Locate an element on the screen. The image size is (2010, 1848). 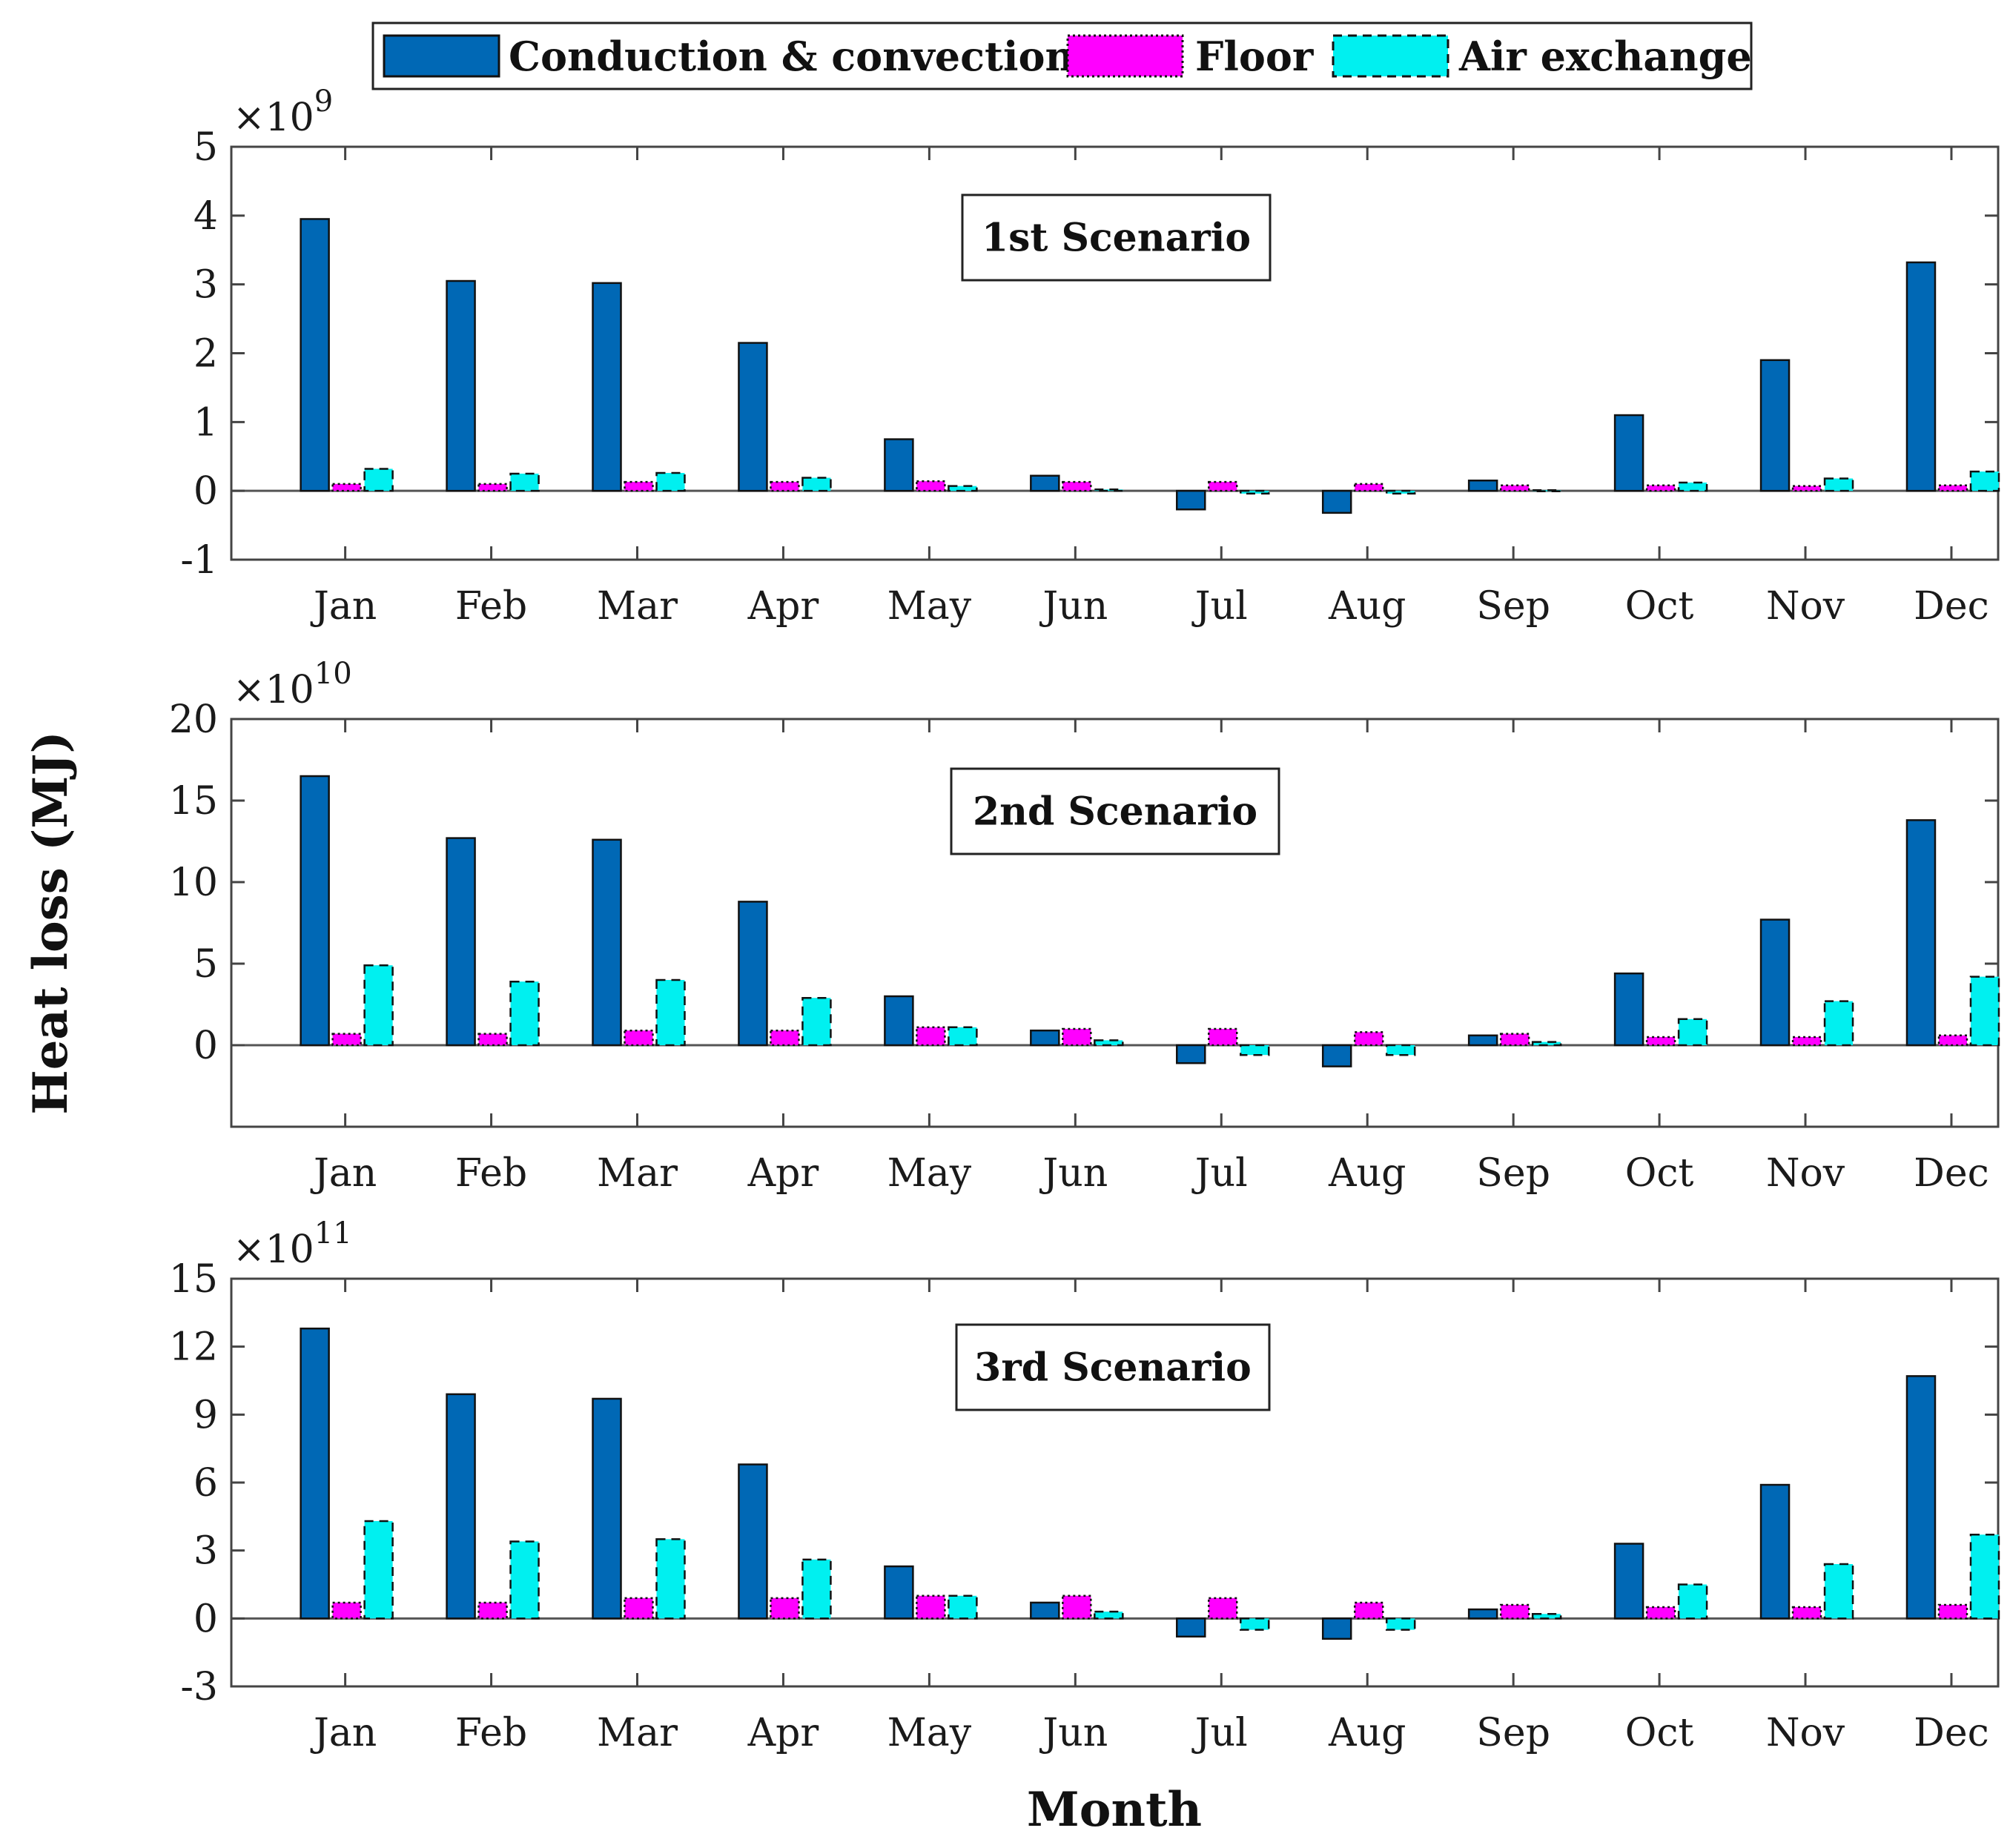
scenario-title: 2nd Scenario is located at coordinates (1115, 812).